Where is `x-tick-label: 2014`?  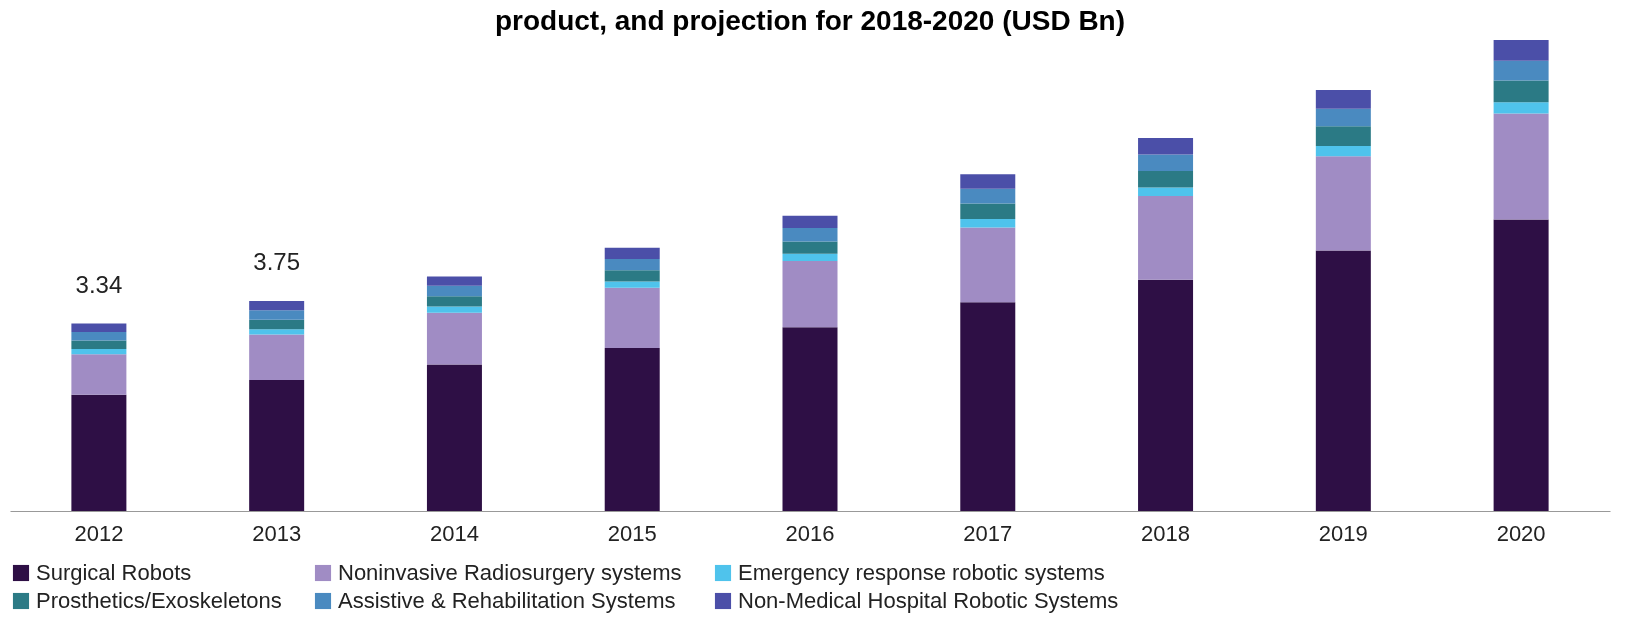 x-tick-label: 2014 is located at coordinates (454, 533).